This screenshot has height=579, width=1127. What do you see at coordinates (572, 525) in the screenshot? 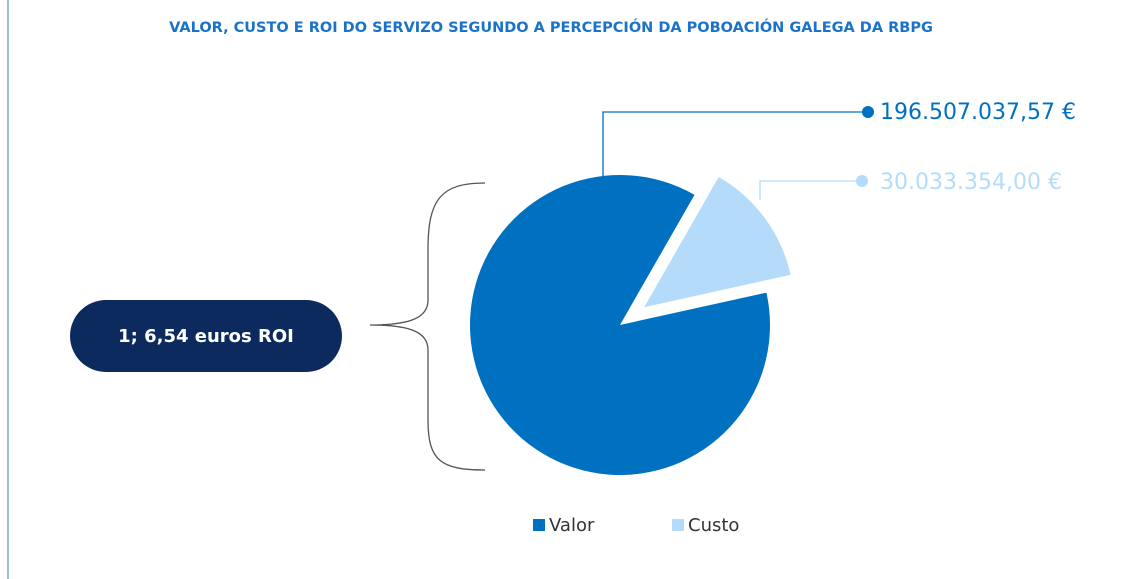
I see `legend-label: Valor` at bounding box center [572, 525].